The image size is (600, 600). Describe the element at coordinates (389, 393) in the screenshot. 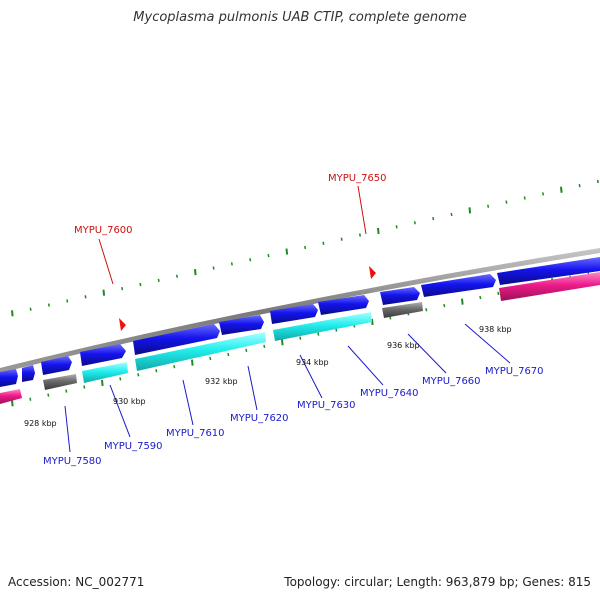

I see `gene-label-blue: MYPU_7640` at that location.